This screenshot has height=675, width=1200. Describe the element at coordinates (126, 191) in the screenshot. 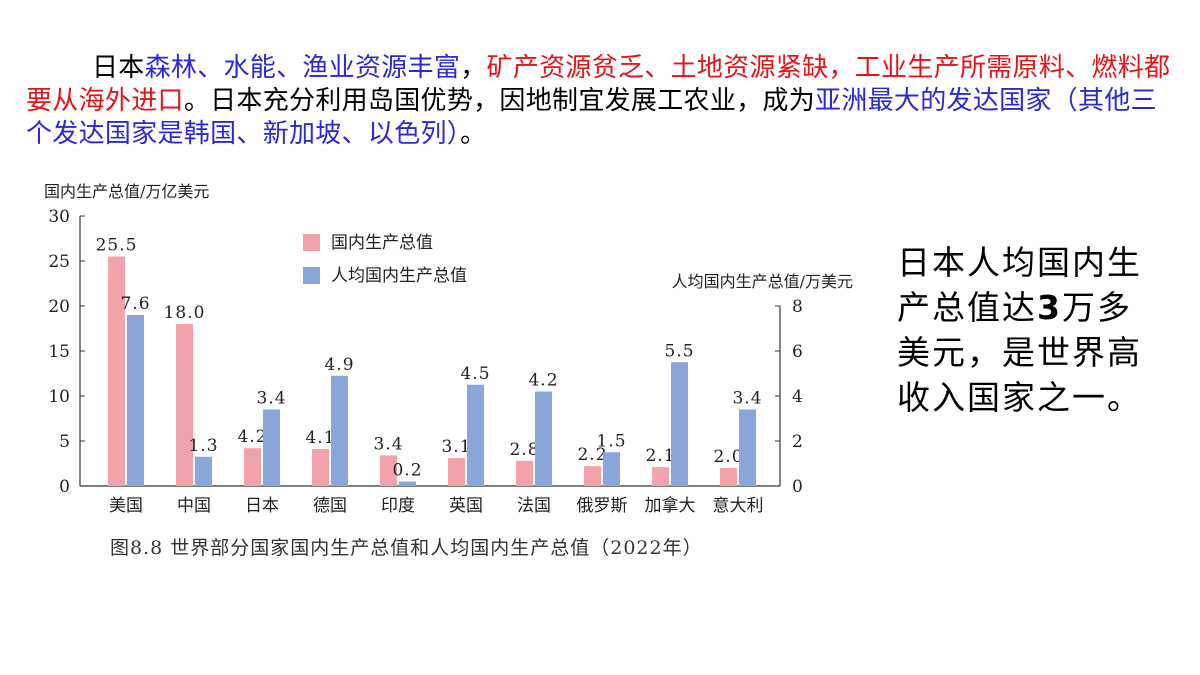

I see `y-axis-left-label: 国内生产总值/万亿美元` at that location.